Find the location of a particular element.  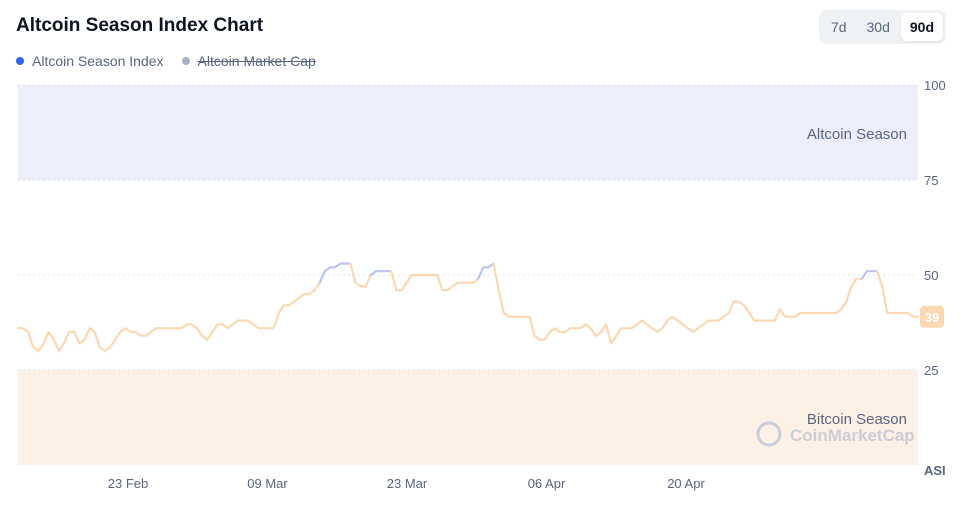

y-tick-label: 25 is located at coordinates (931, 370).